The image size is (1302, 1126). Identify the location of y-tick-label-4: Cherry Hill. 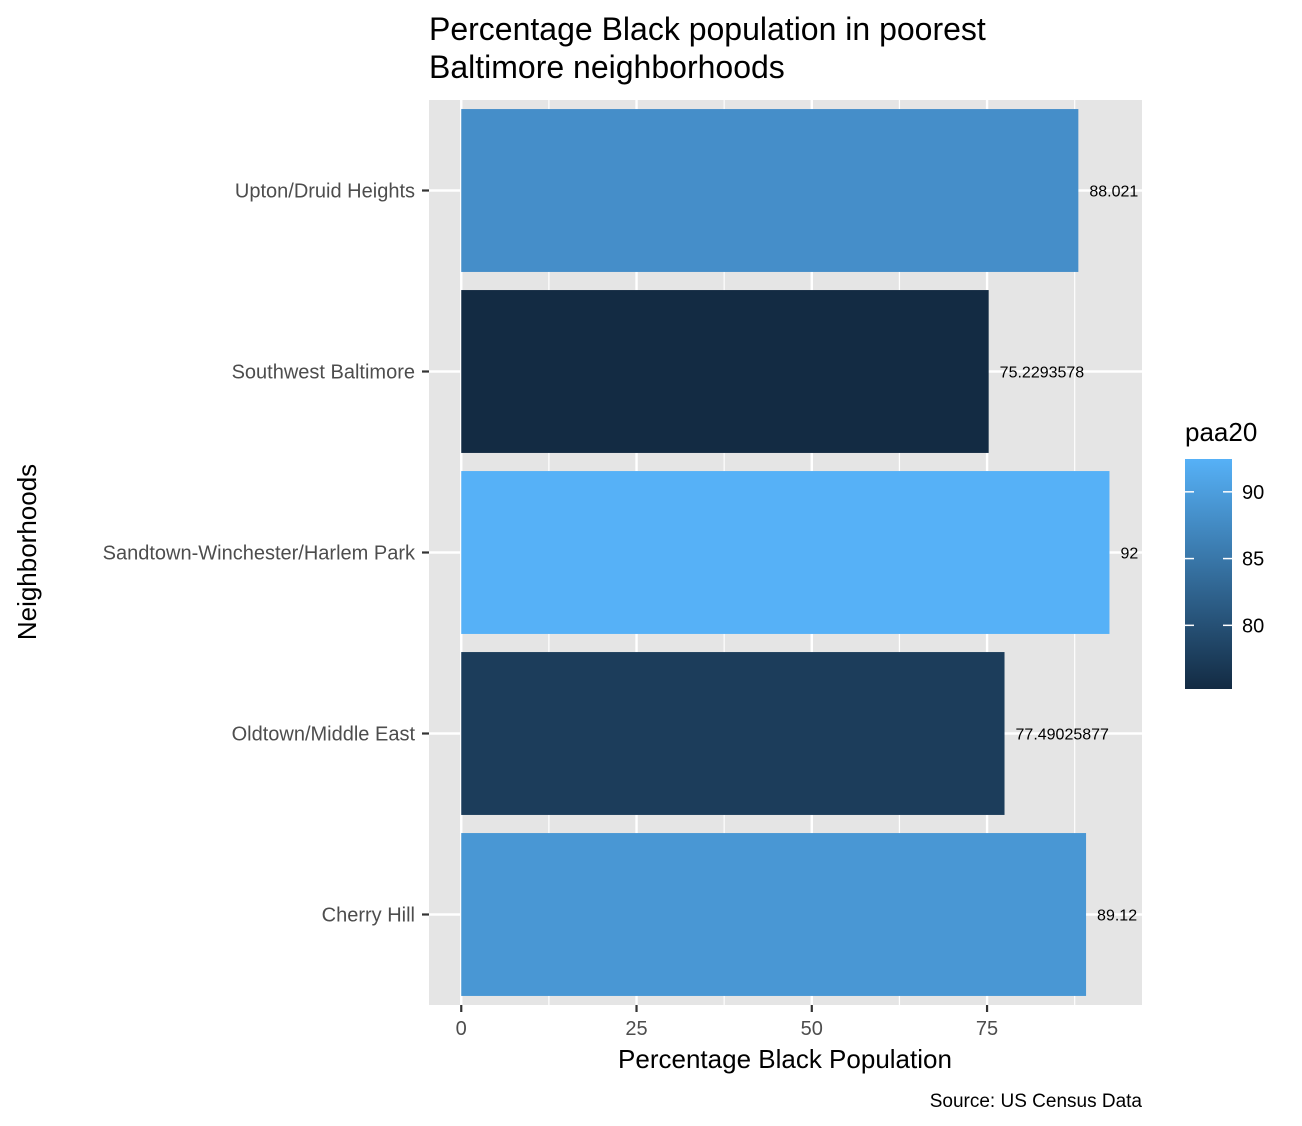
(368, 916).